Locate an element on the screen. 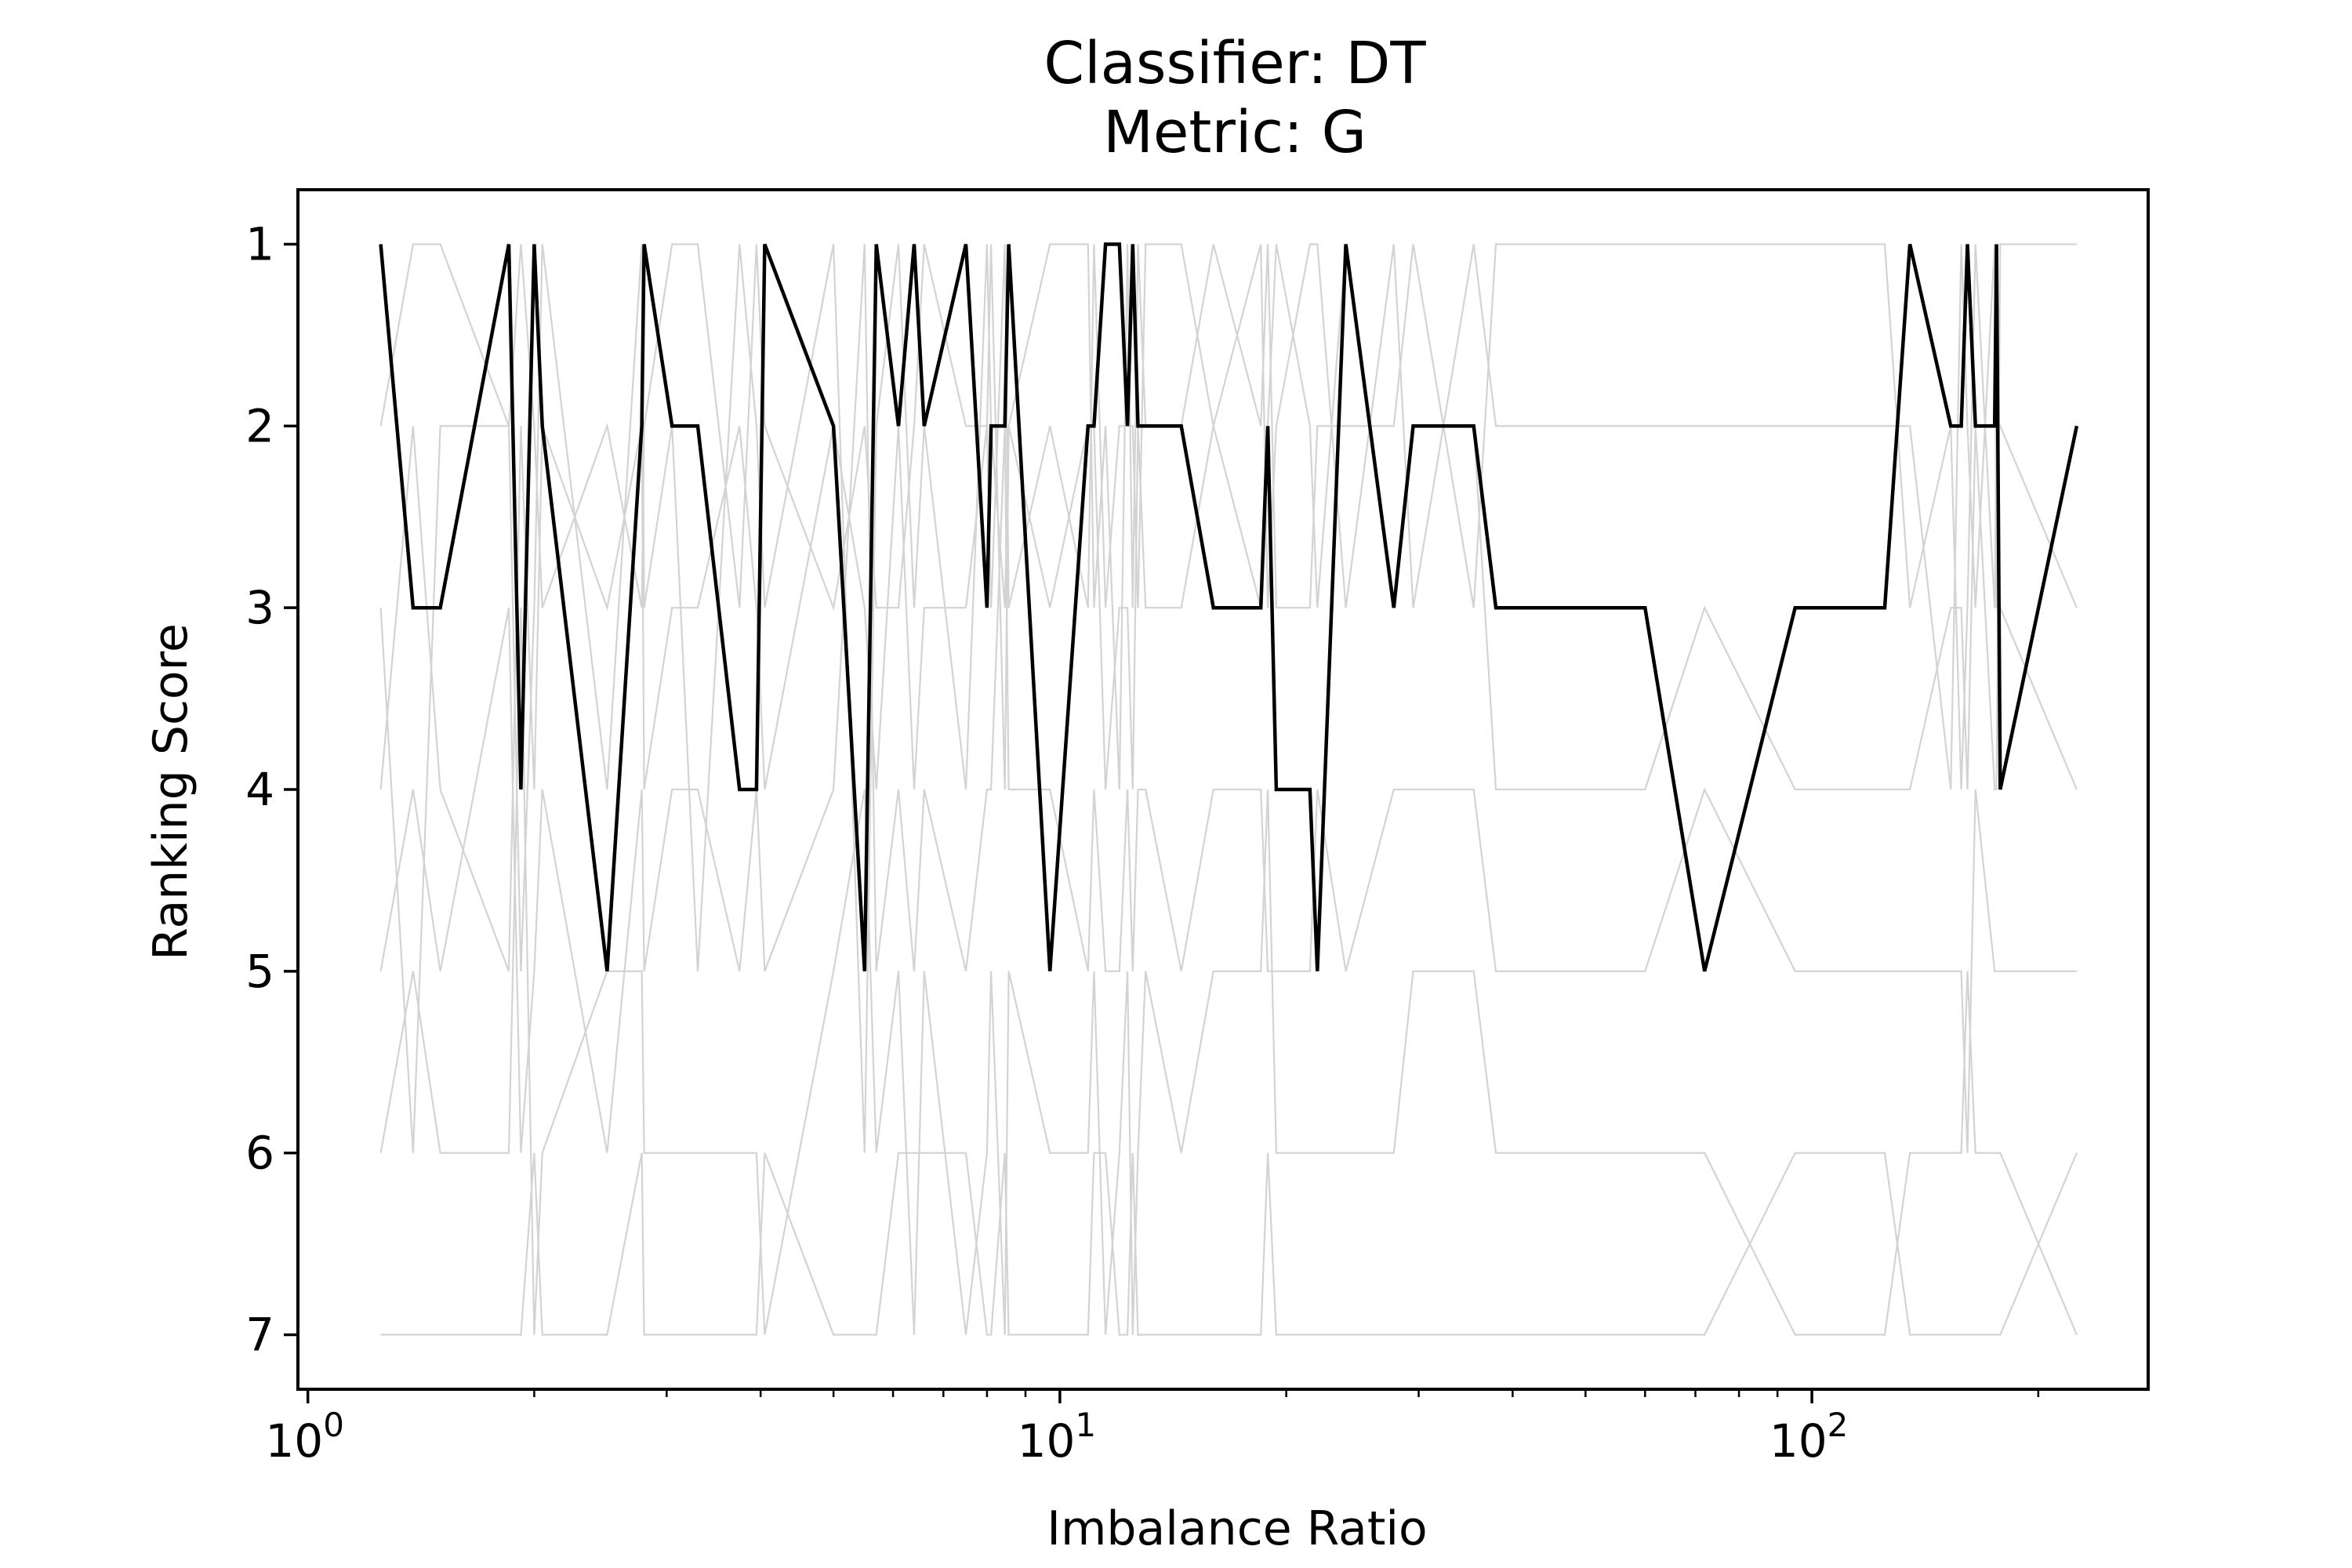 Image resolution: width=2352 pixels, height=1568 pixels. x-tick-label: 10² is located at coordinates (1809, 1437).